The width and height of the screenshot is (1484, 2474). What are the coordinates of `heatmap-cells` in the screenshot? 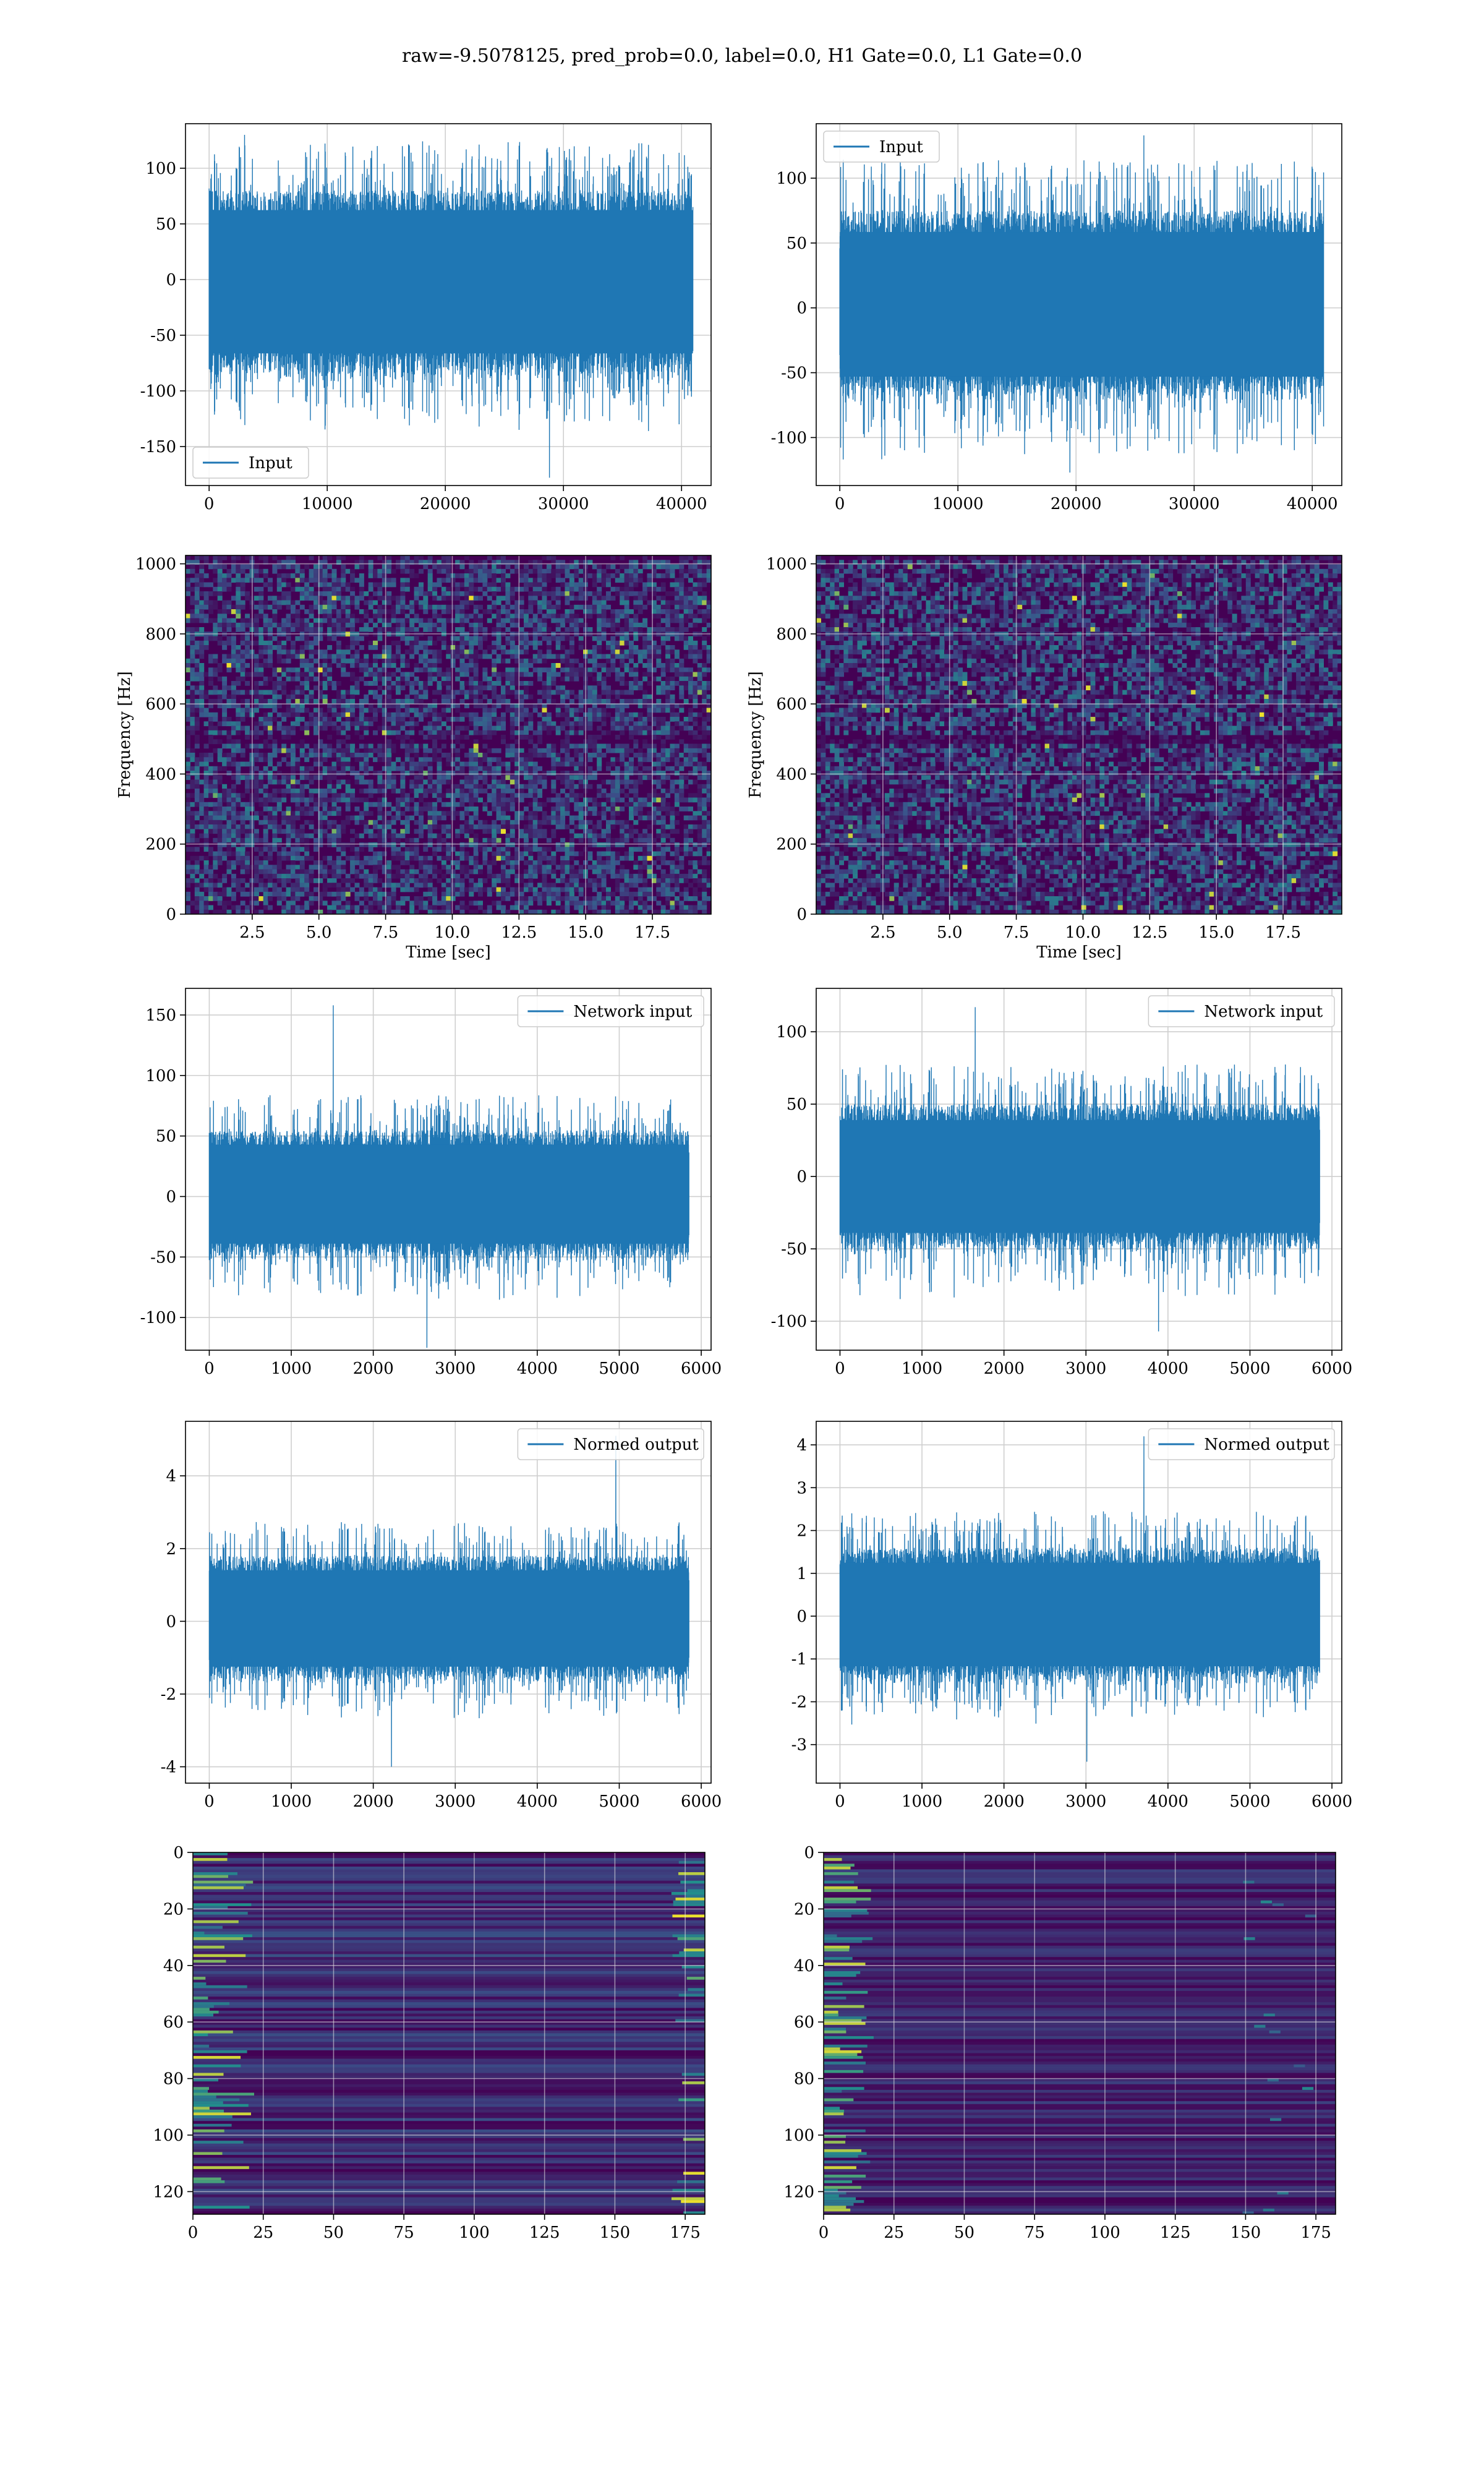 It's located at (448, 734).